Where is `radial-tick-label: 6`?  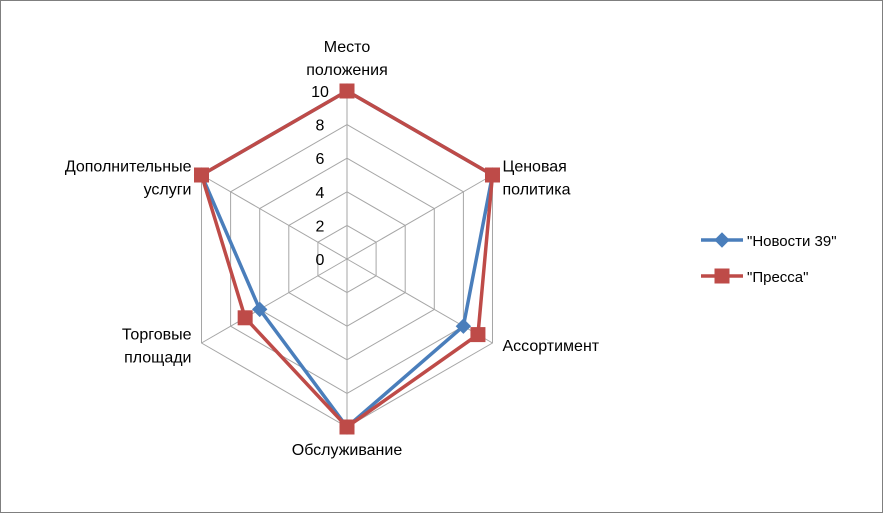 radial-tick-label: 6 is located at coordinates (320, 159).